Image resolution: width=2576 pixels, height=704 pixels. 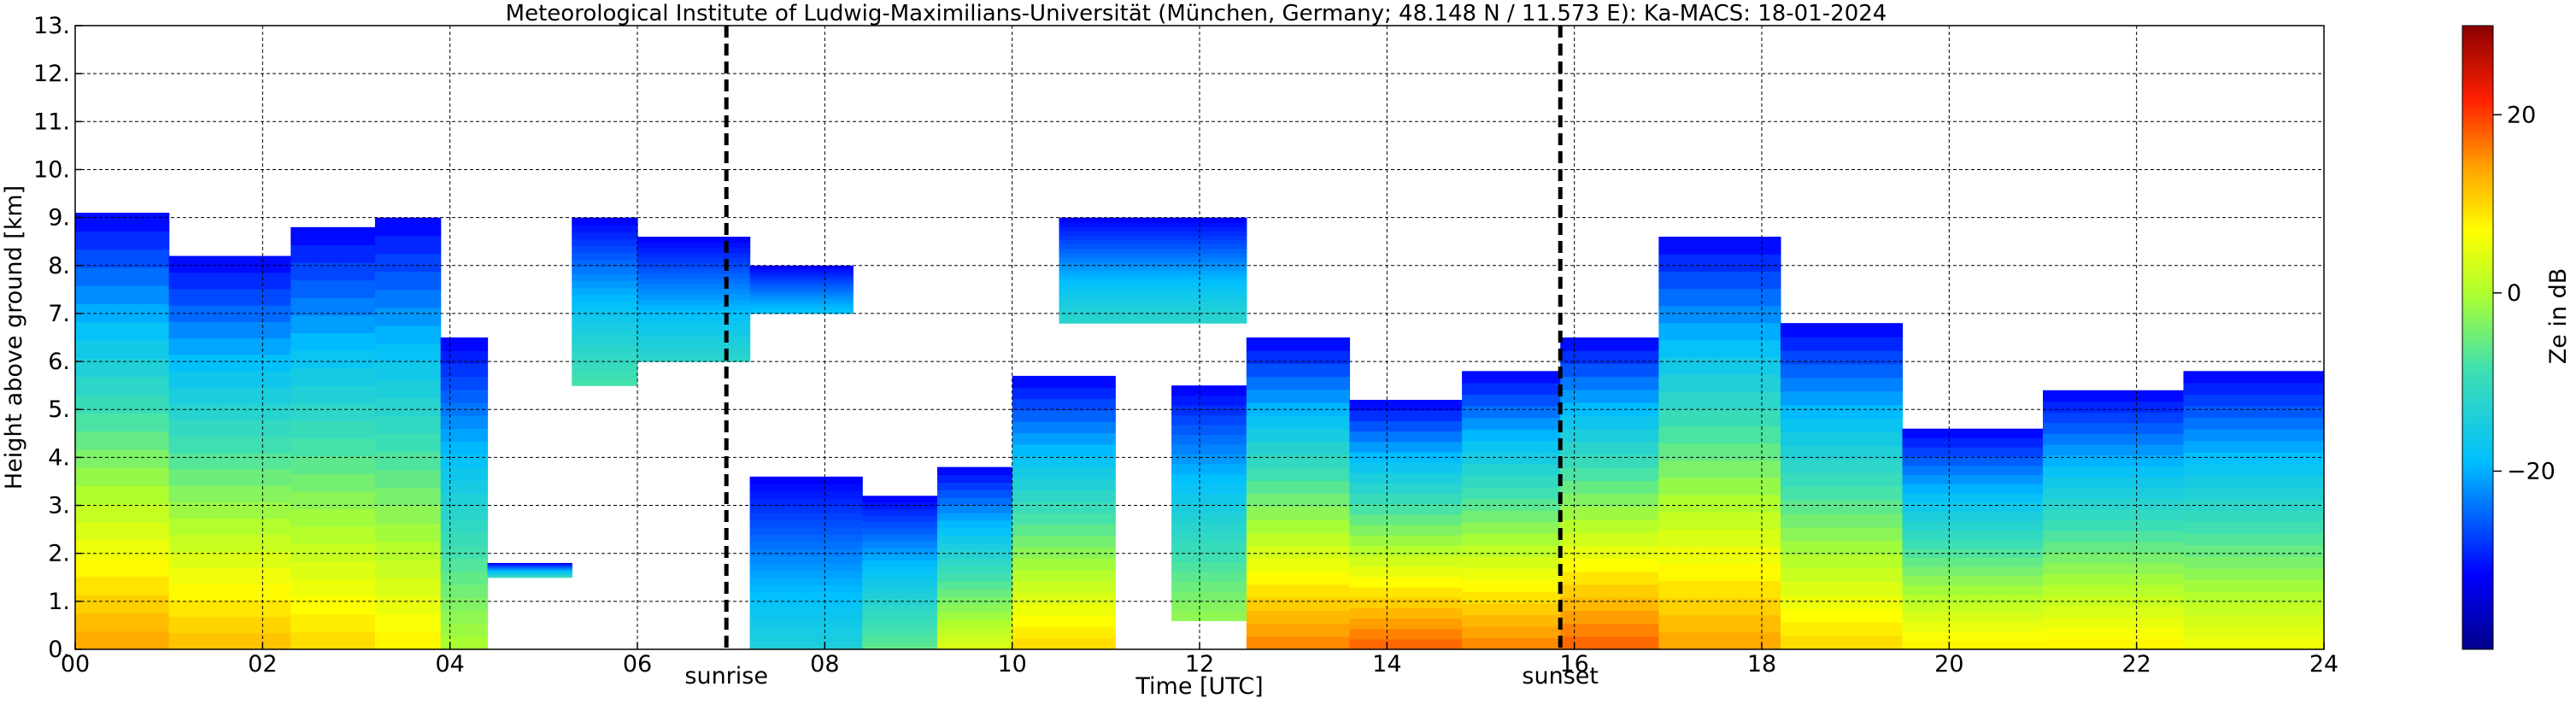 I want to click on y-tick-label: 8., so click(x=59, y=266).